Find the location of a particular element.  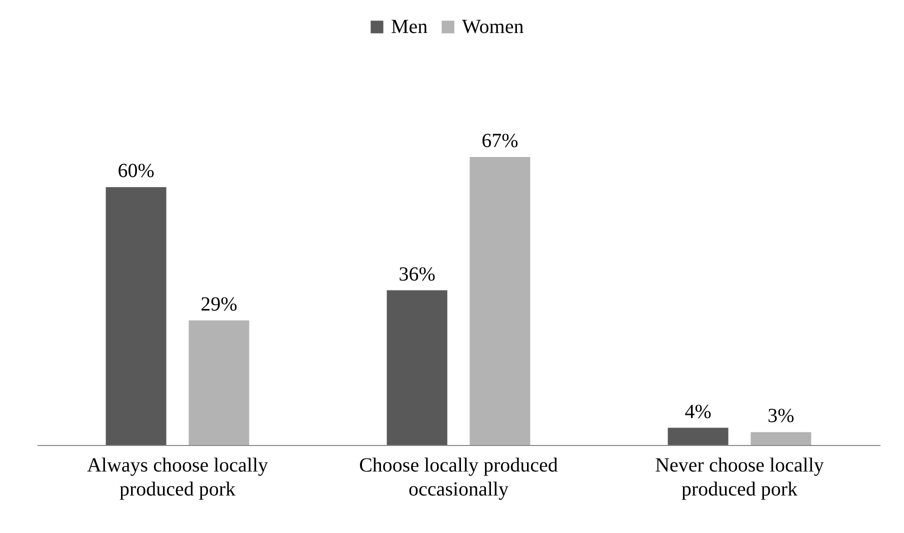

x-tick-label: Always choose locally produced pork is located at coordinates (177, 477).